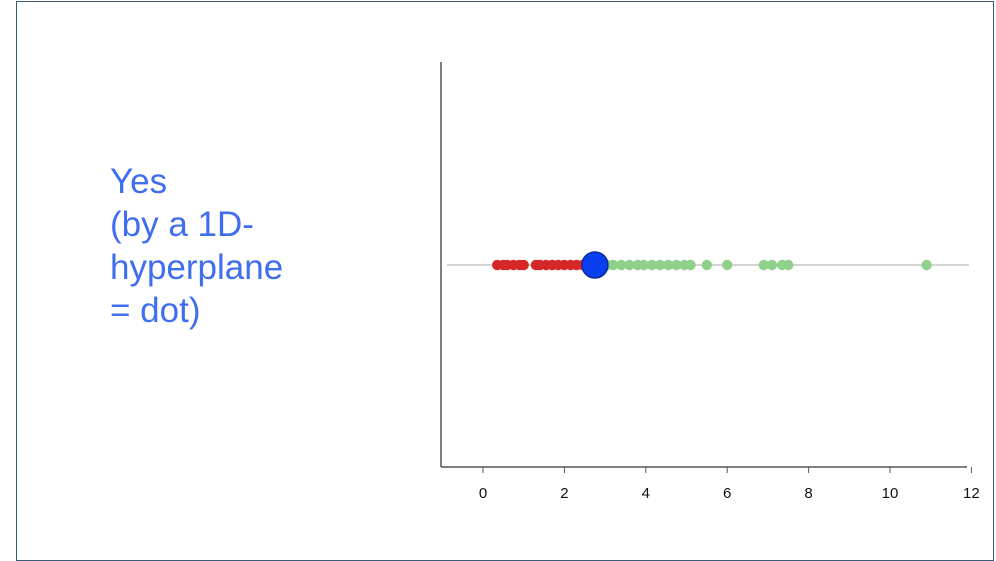 Image resolution: width=996 pixels, height=561 pixels. Describe the element at coordinates (808, 493) in the screenshot. I see `x-tick-label: 8` at that location.